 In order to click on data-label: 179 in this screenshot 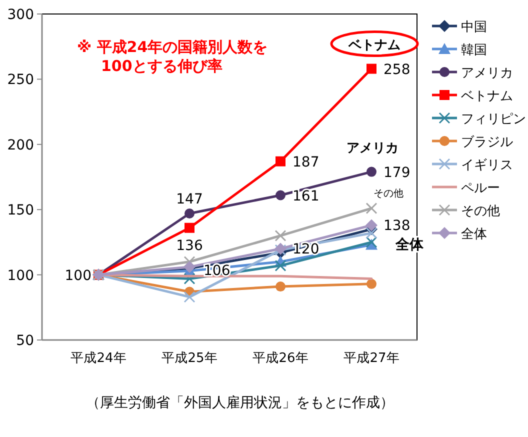, I will do `click(397, 172)`.